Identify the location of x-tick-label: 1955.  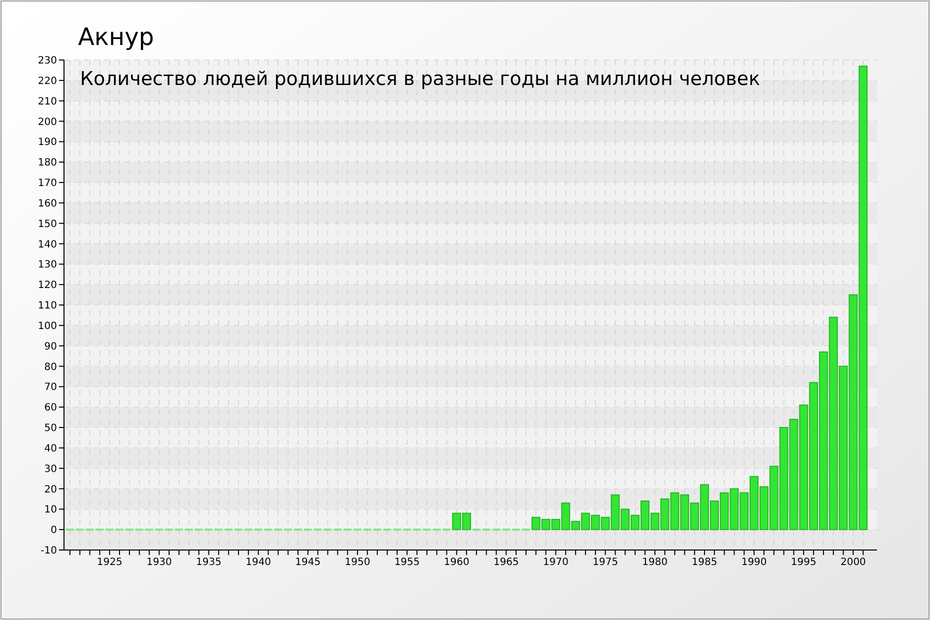
(407, 562).